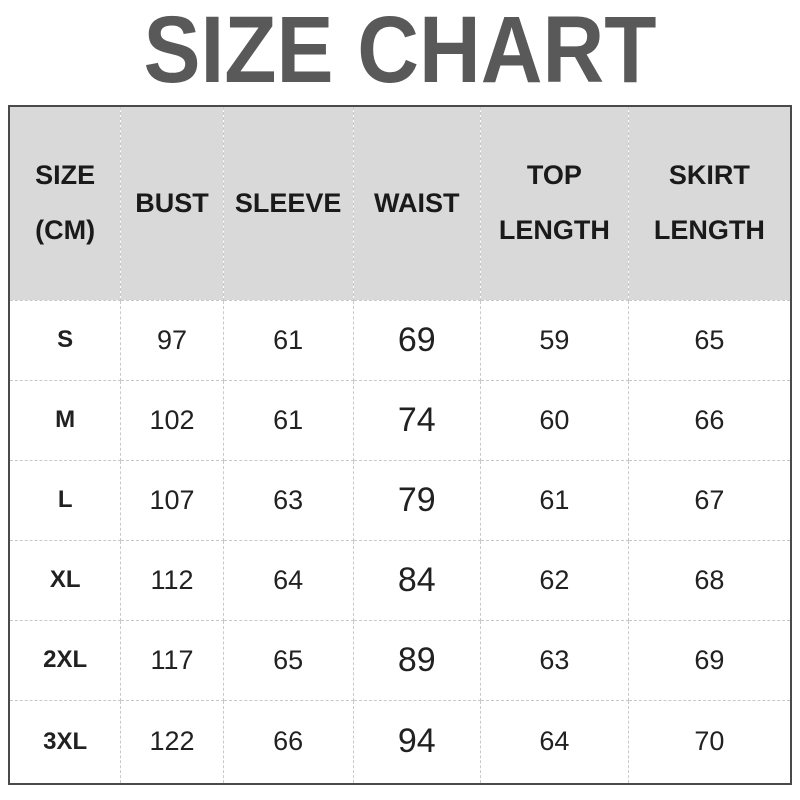 The height and width of the screenshot is (800, 800). I want to click on value-cell: 79, so click(417, 500).